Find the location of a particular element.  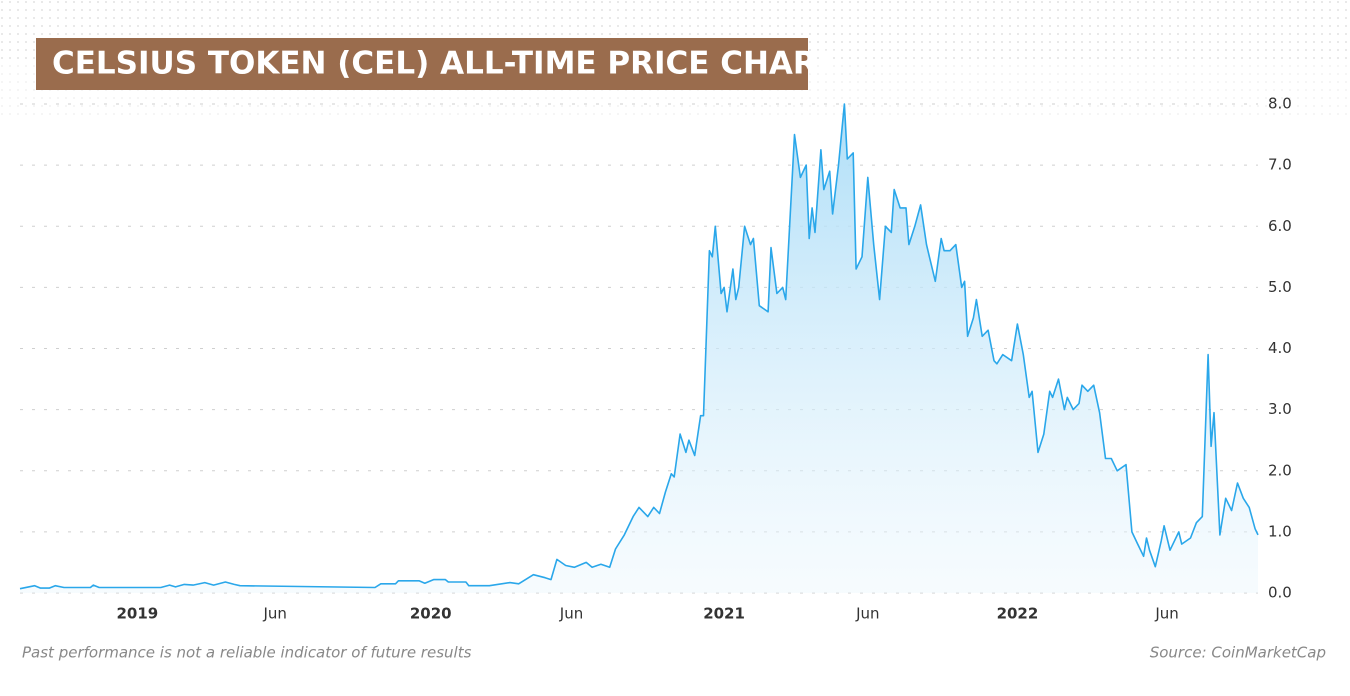

y-tick-label: 4.0 is located at coordinates (1280, 348).